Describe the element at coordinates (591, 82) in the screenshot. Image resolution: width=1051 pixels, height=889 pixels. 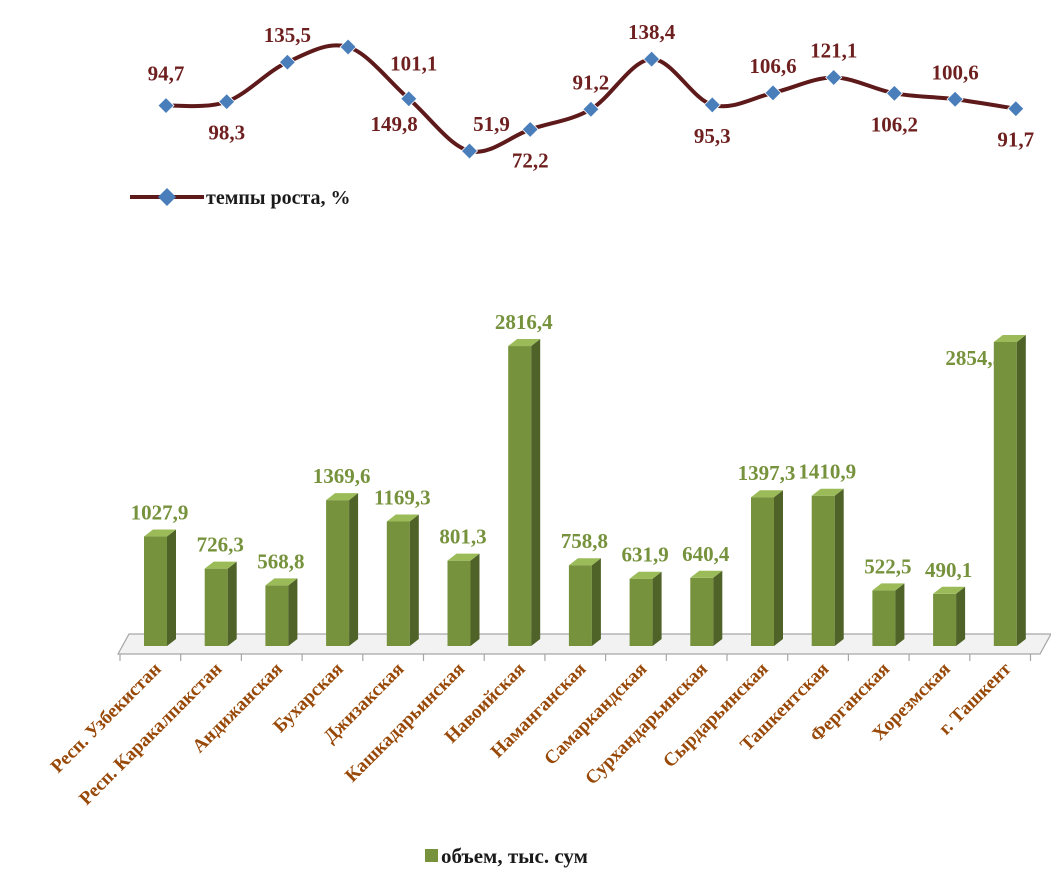
I see `line-data-label: 91,2` at that location.